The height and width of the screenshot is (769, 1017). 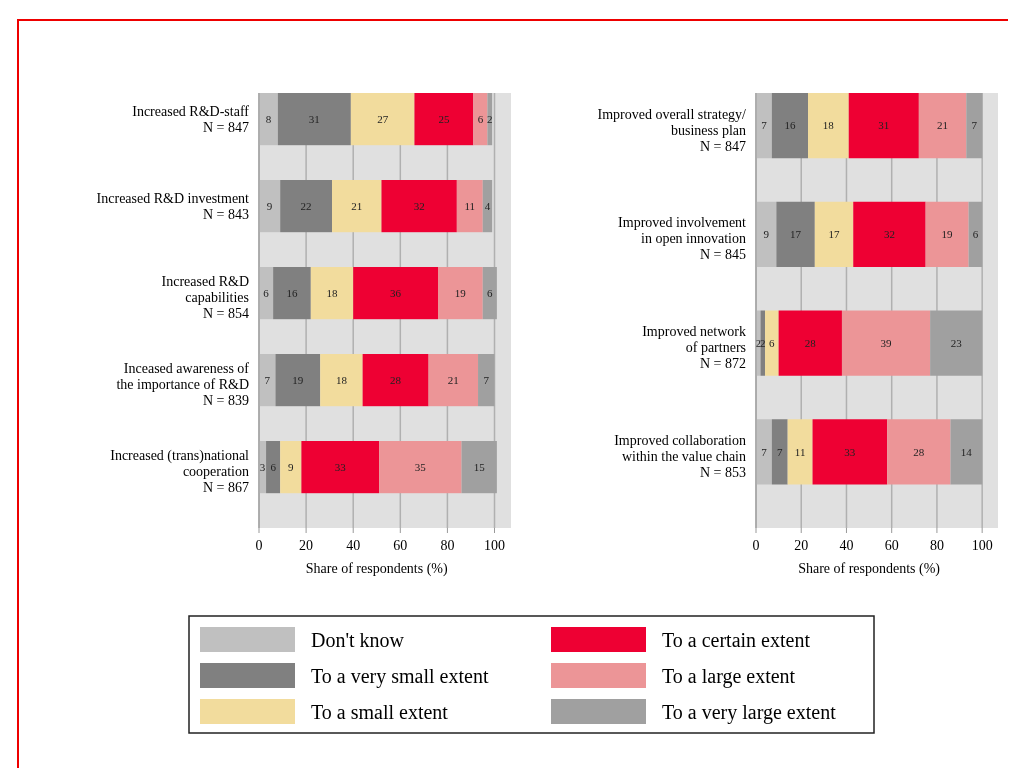 I want to click on data-label: 32, so click(x=419, y=205).